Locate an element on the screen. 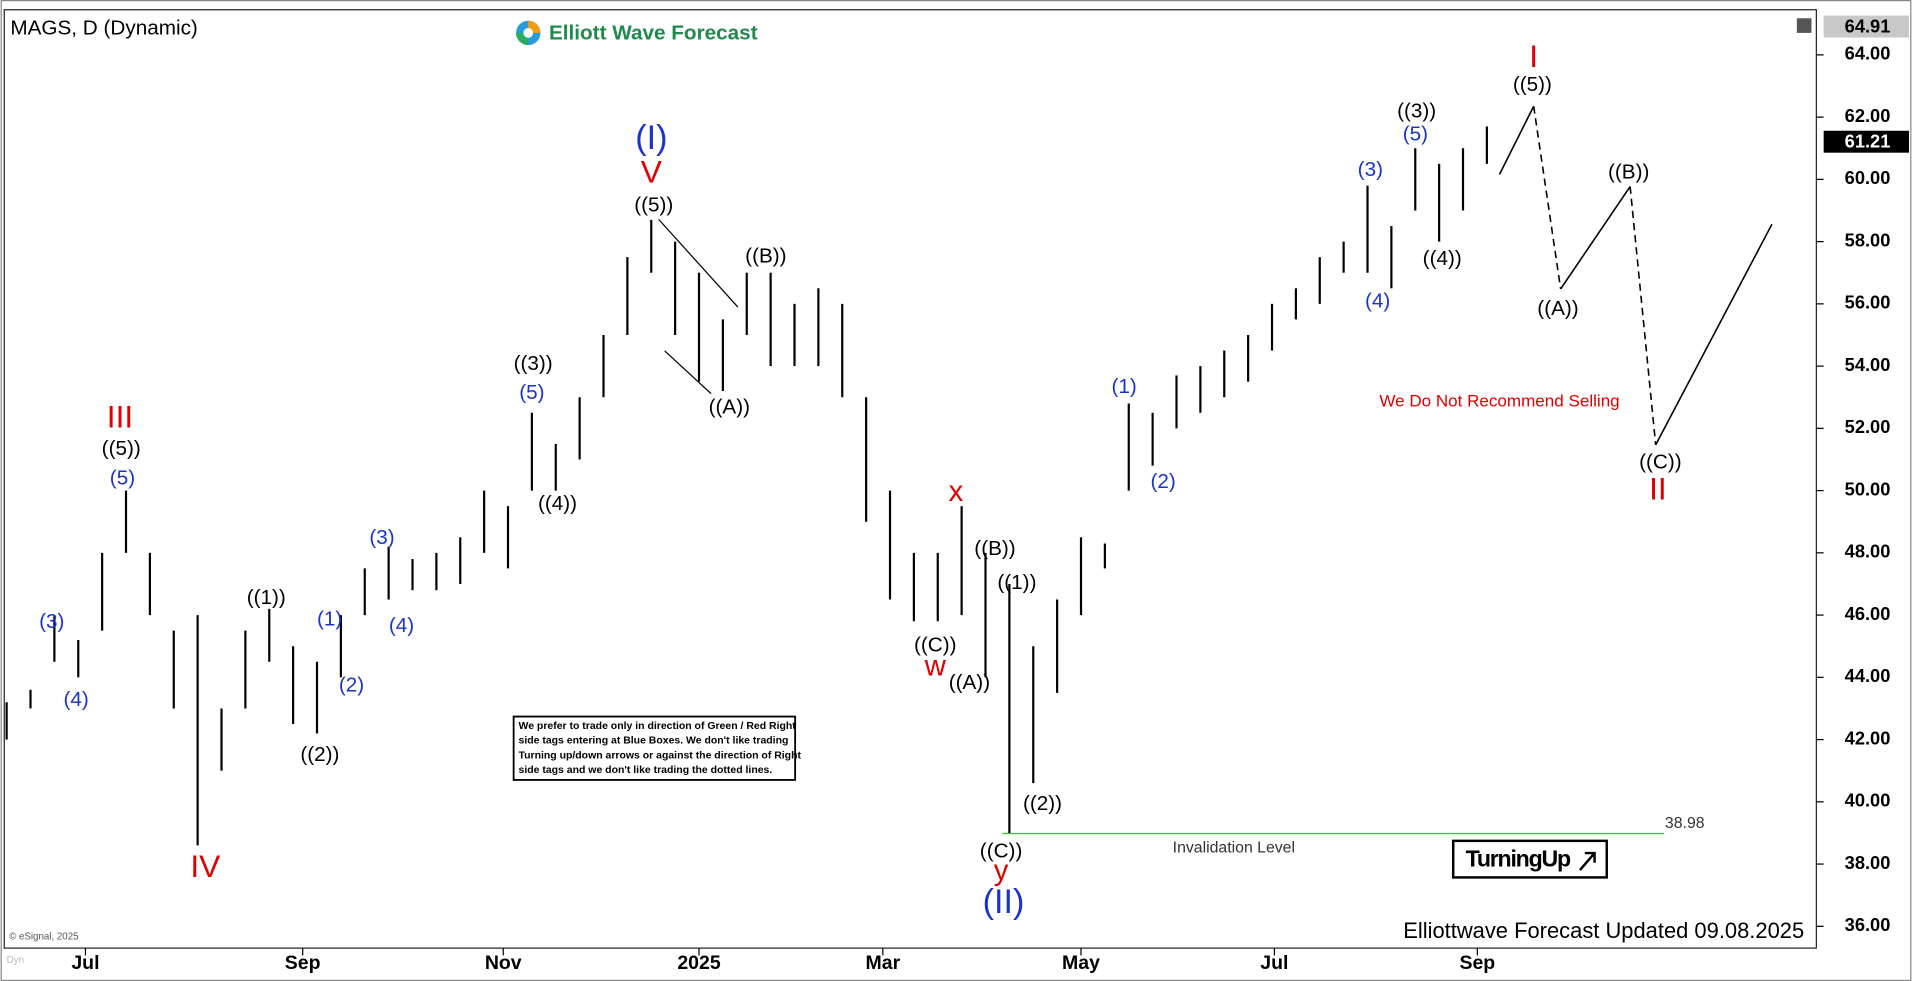 This screenshot has height=981, width=1912. badge-text: TurningUp is located at coordinates (1518, 858).